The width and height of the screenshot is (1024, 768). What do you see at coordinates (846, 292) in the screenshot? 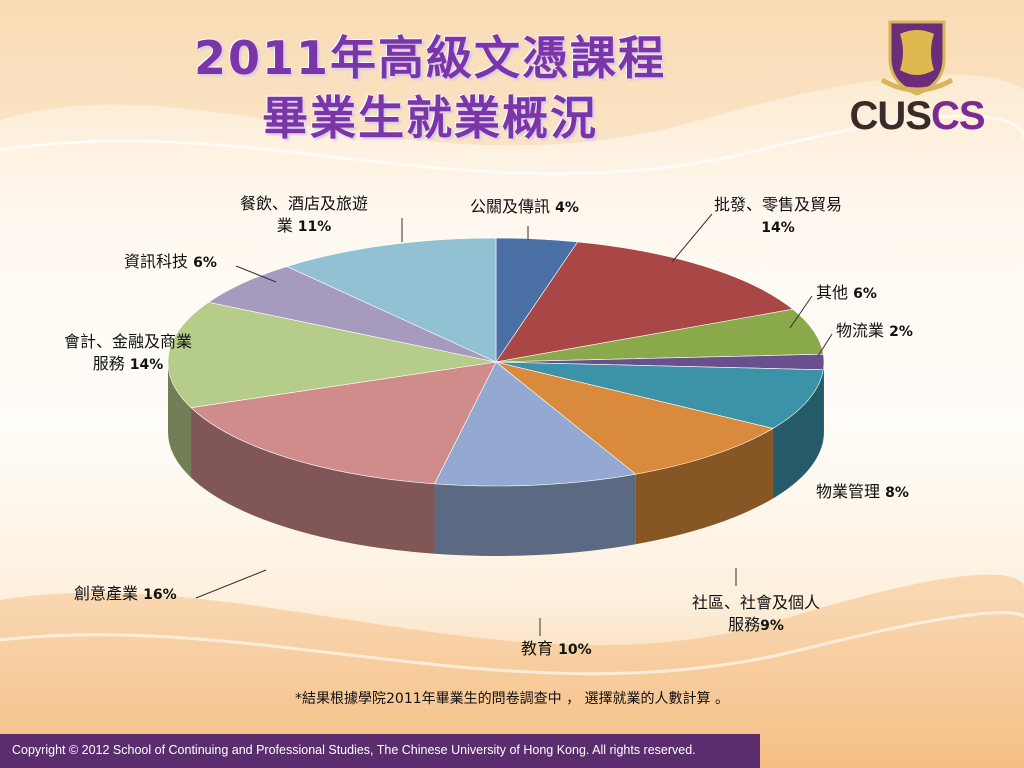
I see `label-others: 其他 6%` at bounding box center [846, 292].